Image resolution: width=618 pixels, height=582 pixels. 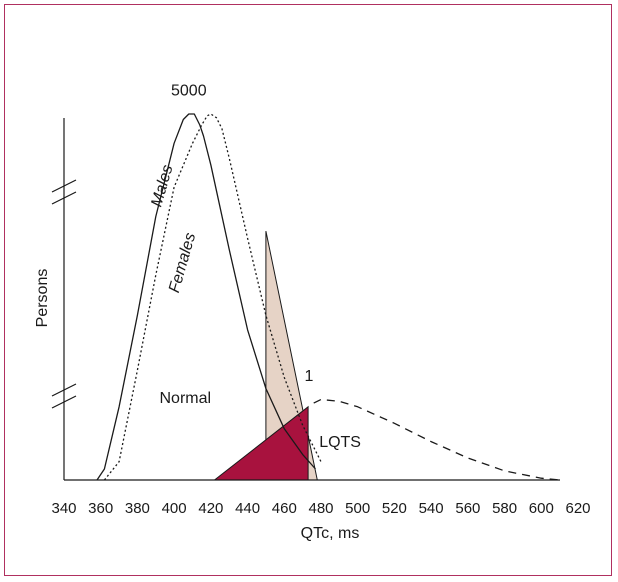 What do you see at coordinates (100, 508) in the screenshot?
I see `x-tick-label-360: 360` at bounding box center [100, 508].